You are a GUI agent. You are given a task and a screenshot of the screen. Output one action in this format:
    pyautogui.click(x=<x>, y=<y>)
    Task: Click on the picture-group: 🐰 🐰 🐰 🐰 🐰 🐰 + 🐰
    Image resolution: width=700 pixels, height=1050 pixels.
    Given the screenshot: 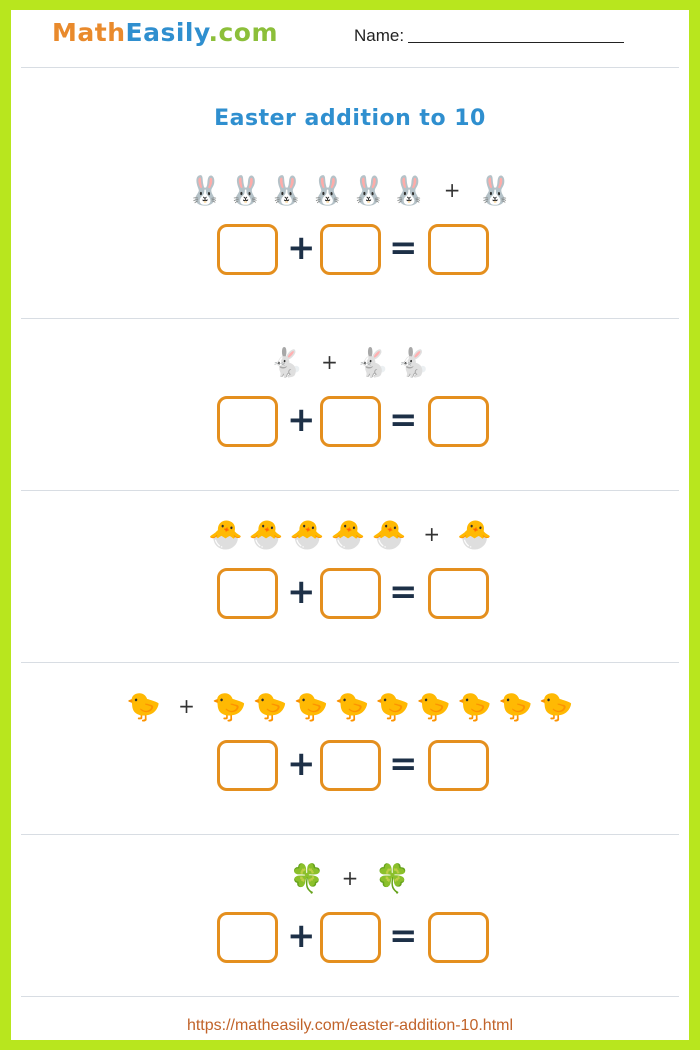 What is the action you would take?
    pyautogui.click(x=350, y=190)
    